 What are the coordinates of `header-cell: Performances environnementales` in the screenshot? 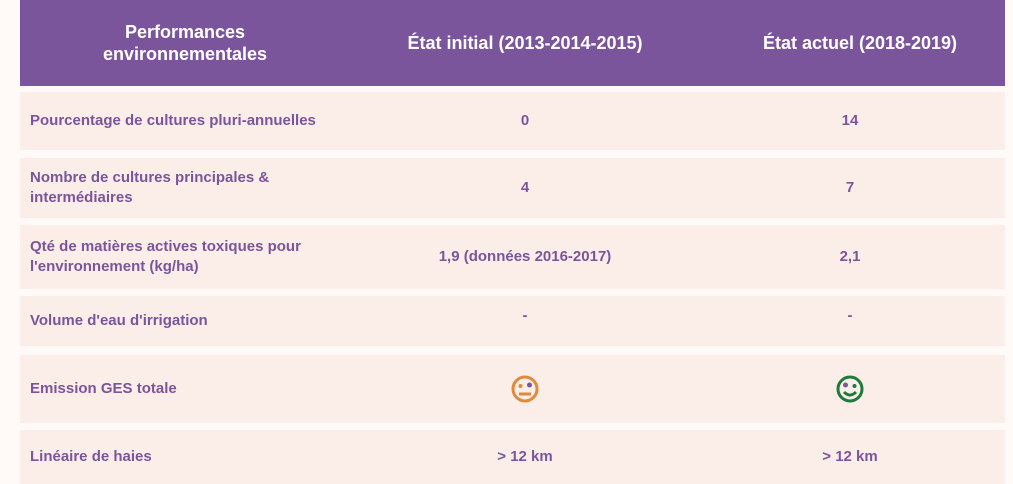 It's located at (185, 43).